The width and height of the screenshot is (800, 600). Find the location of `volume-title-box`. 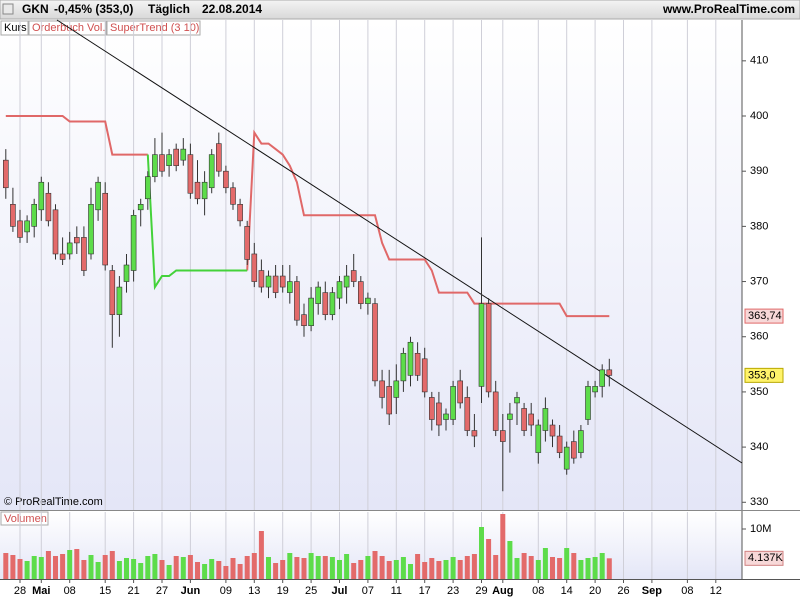

volume-title-box is located at coordinates (24, 518).